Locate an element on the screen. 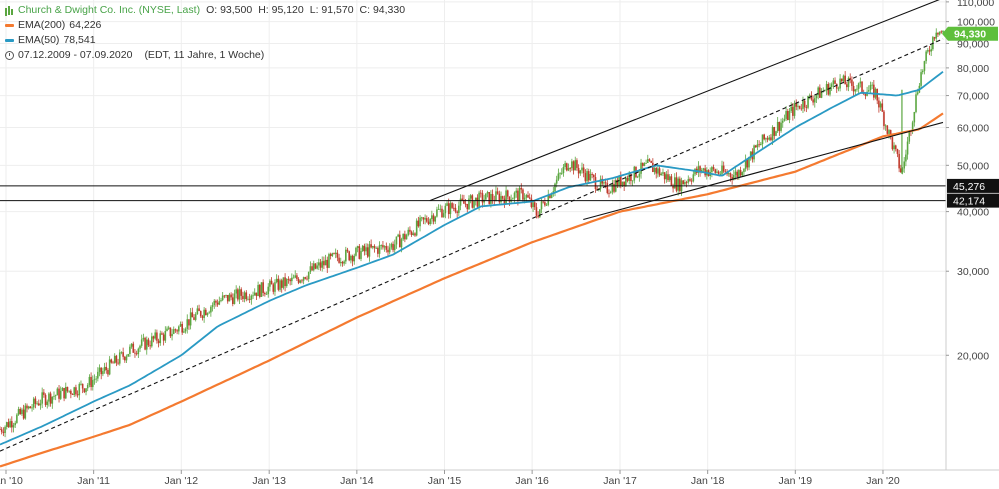 The width and height of the screenshot is (999, 489). ema50-swatch is located at coordinates (9, 40).